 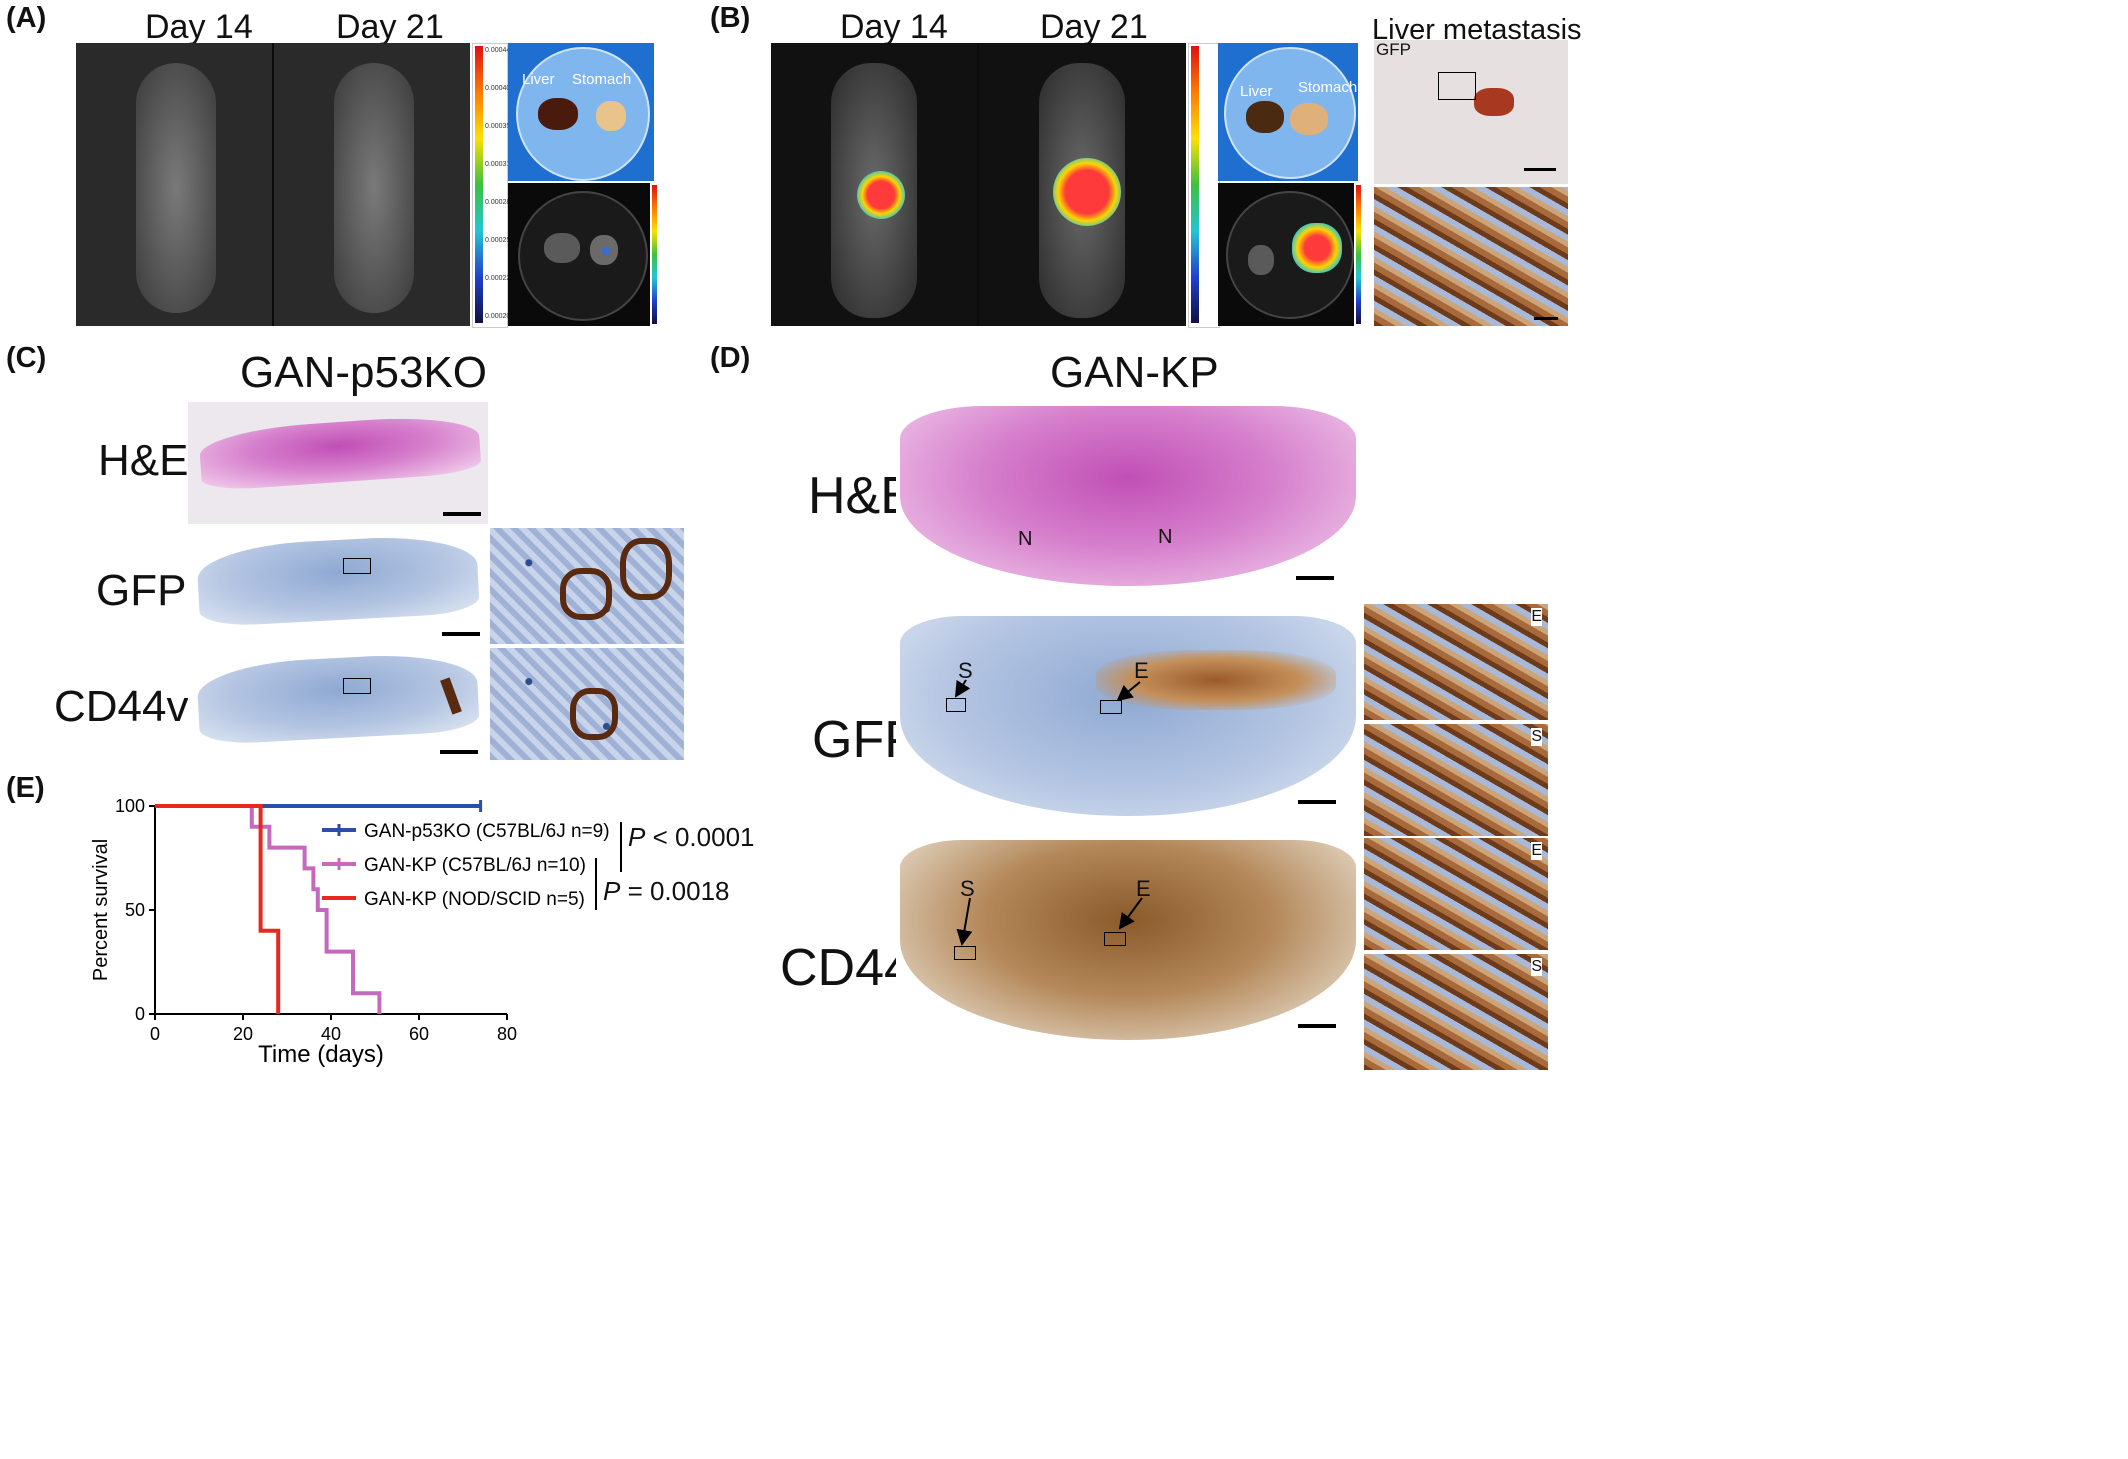 I want to click on panel-d-cd44v-section: S E, so click(x=1128, y=946).